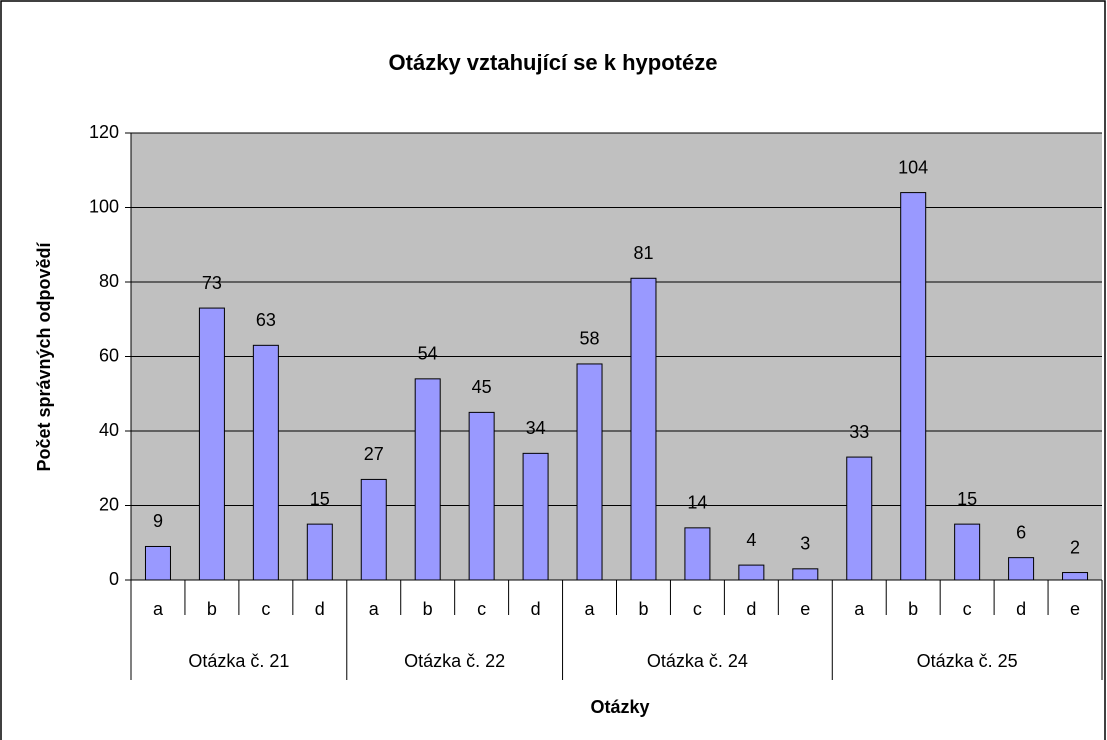 This screenshot has height=740, width=1107. Describe the element at coordinates (109, 430) in the screenshot. I see `y-tick-label: 40` at that location.